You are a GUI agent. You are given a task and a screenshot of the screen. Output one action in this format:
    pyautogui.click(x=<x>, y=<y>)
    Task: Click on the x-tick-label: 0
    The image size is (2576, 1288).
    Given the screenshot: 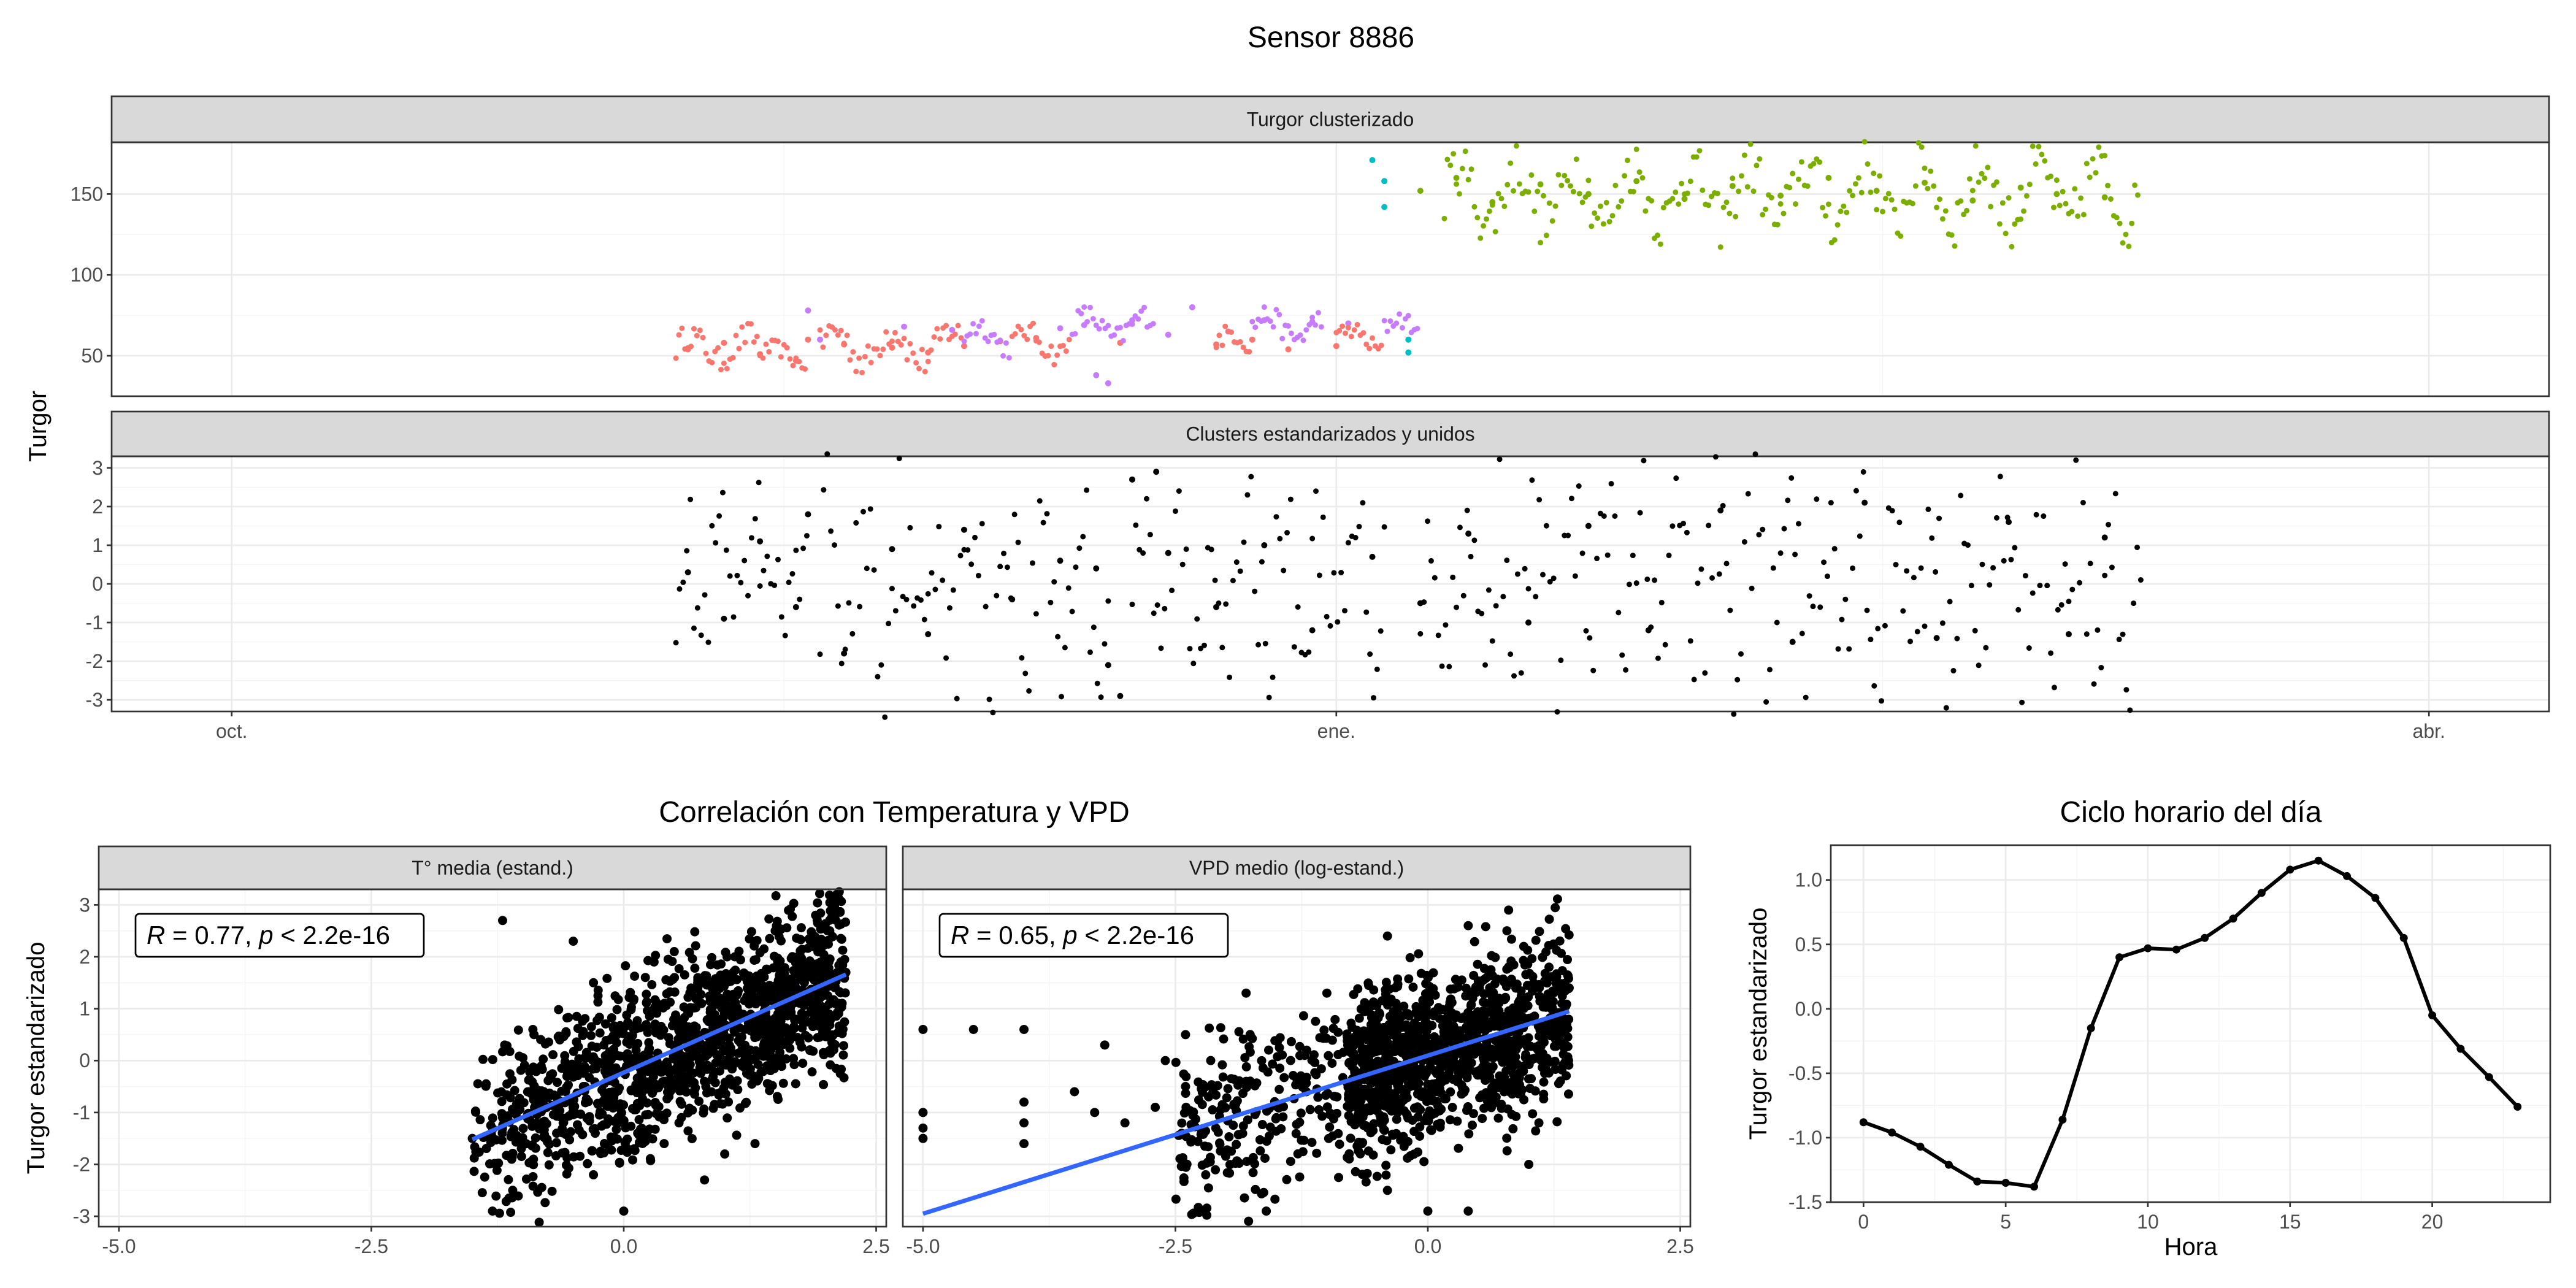 What is the action you would take?
    pyautogui.click(x=1863, y=1222)
    